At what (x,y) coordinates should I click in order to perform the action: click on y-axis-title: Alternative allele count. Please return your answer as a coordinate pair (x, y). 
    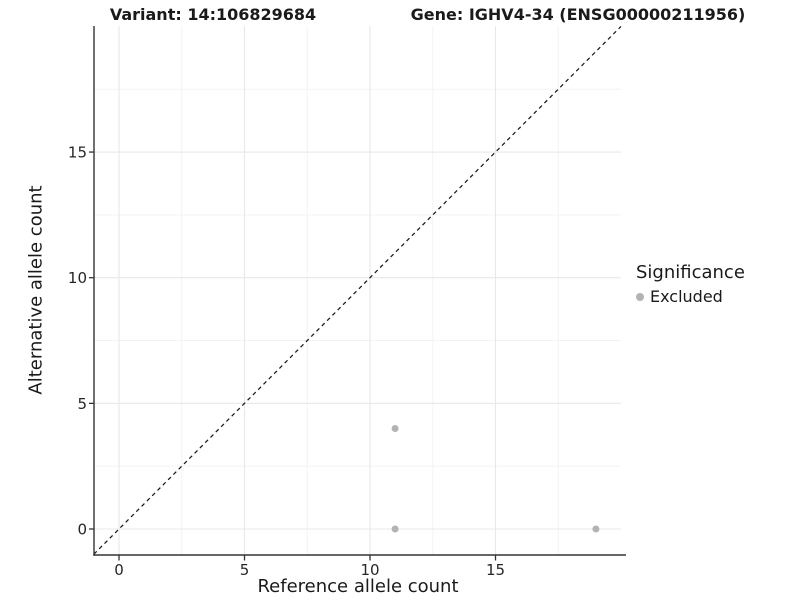
    Looking at the image, I should click on (36, 290).